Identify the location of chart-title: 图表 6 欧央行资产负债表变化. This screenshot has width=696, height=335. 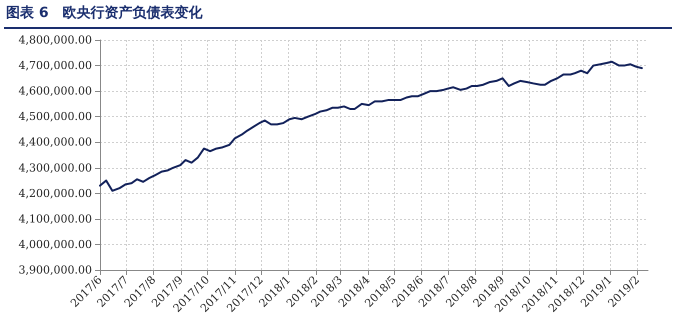
(104, 13).